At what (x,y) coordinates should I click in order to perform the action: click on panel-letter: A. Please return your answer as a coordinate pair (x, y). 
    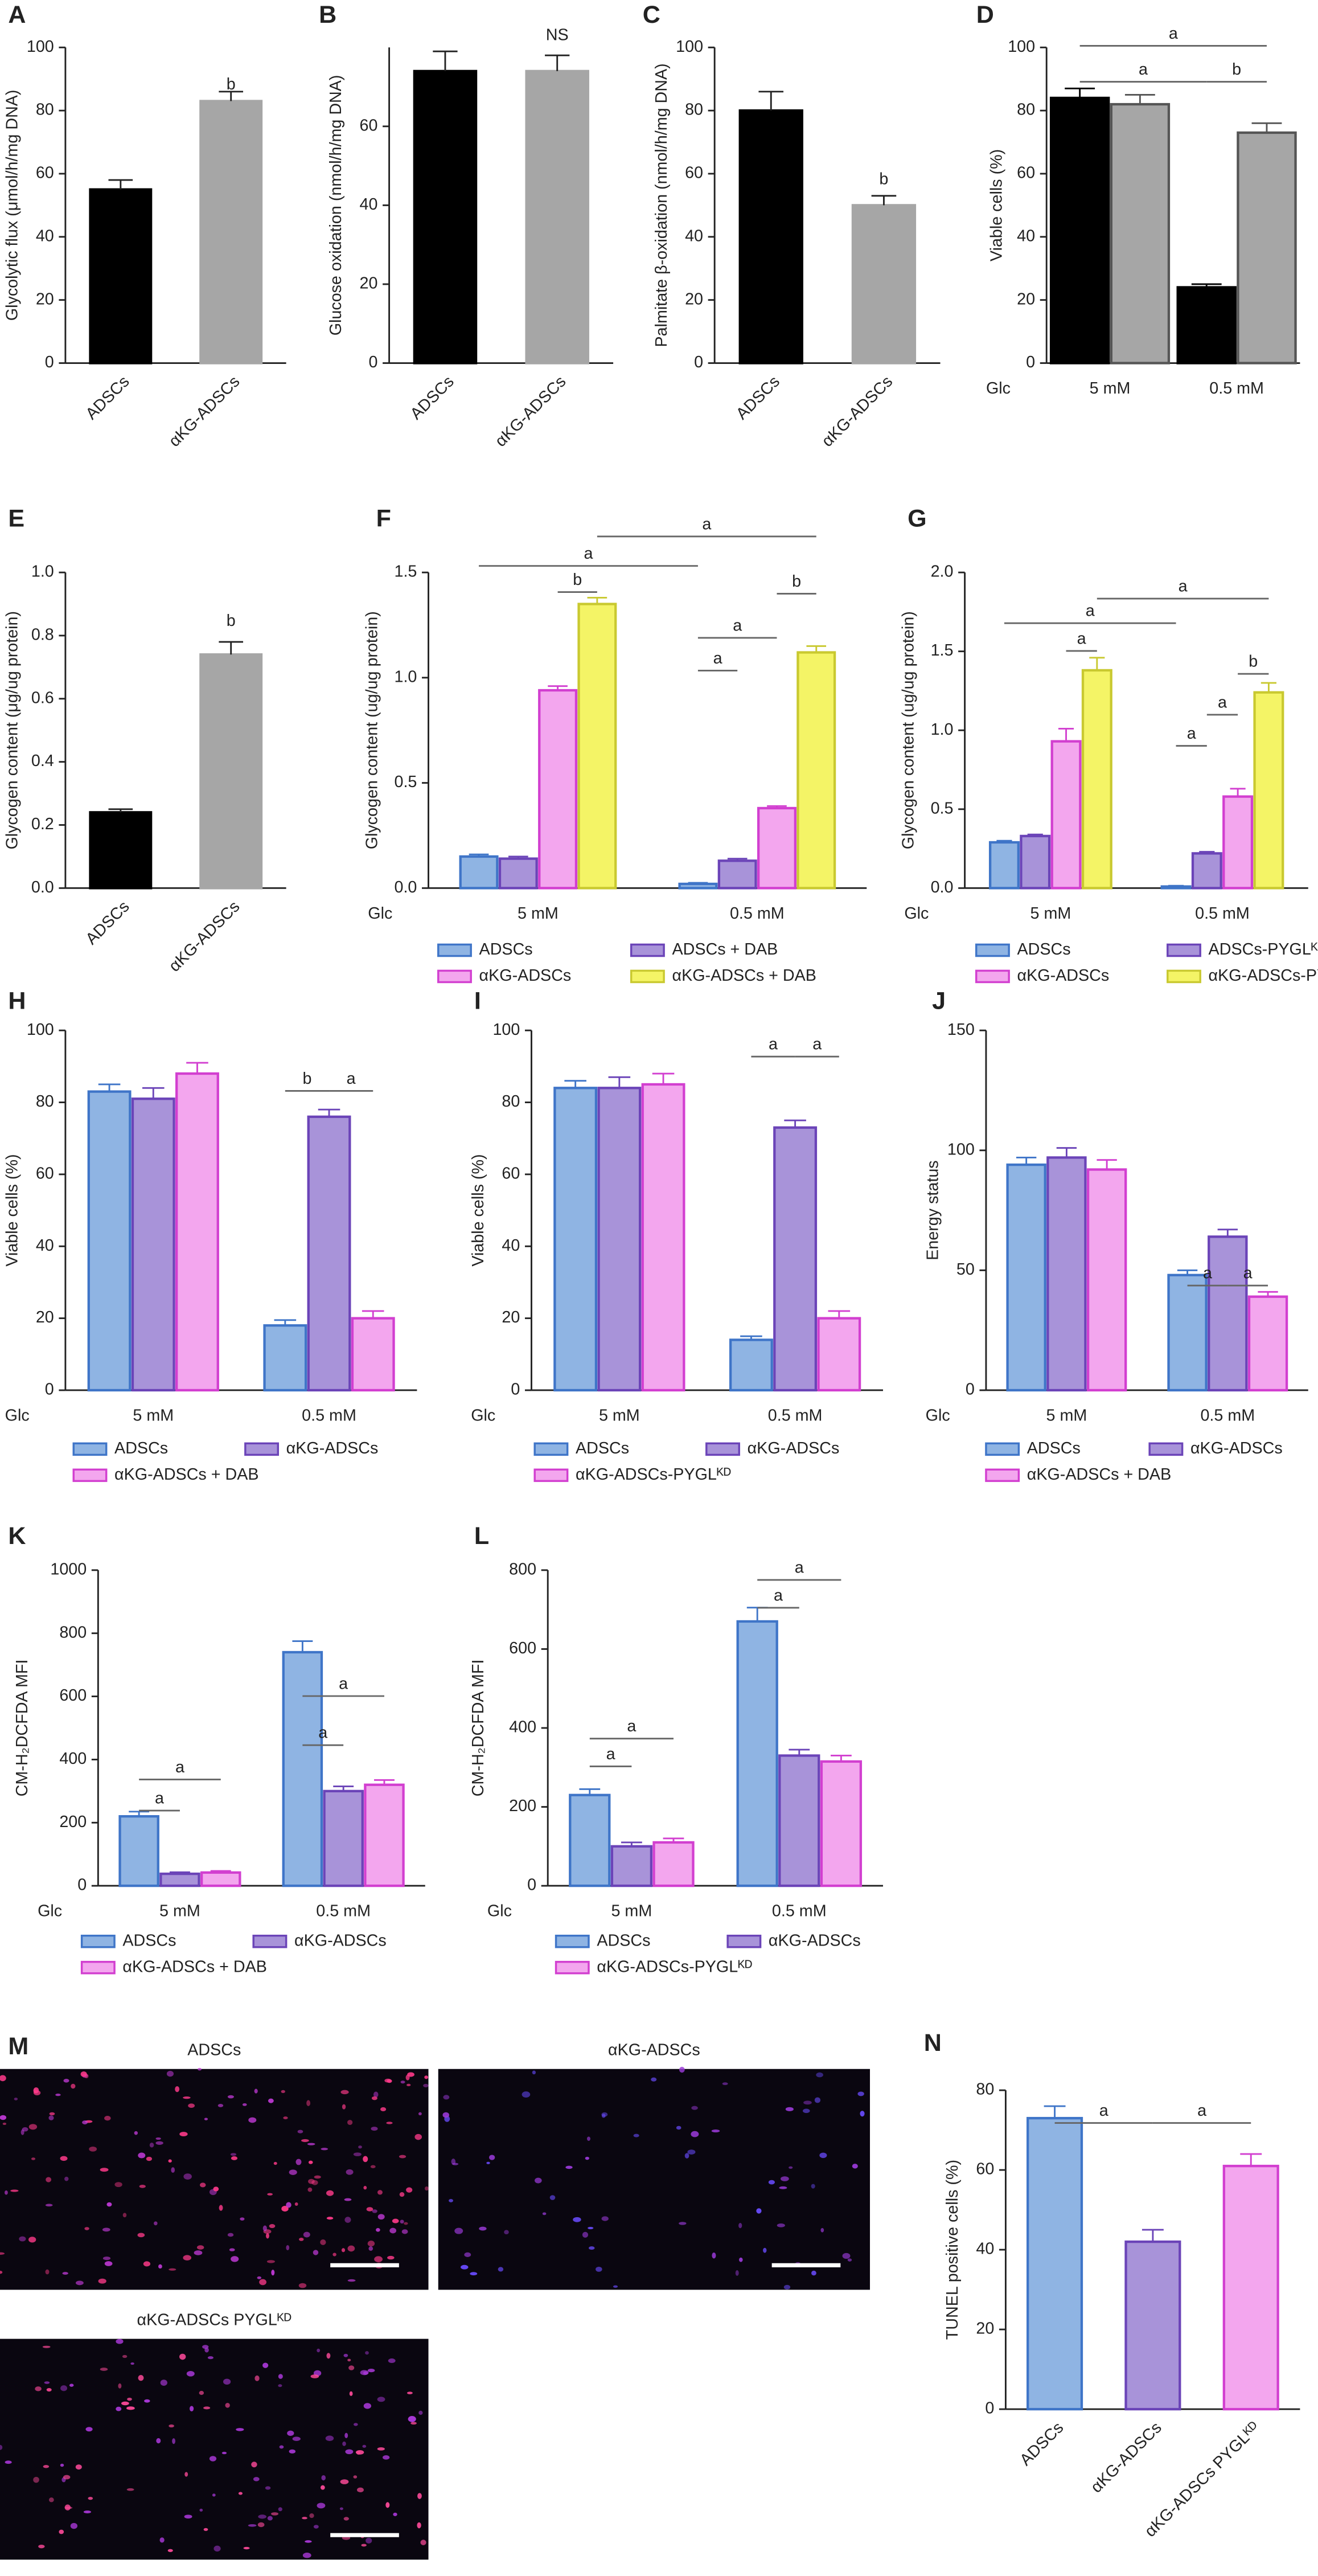
    Looking at the image, I should click on (17, 15).